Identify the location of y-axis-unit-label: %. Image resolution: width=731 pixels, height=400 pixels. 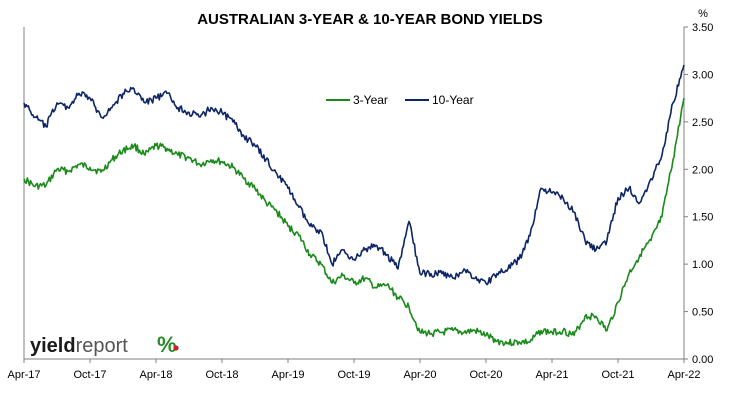
(703, 14).